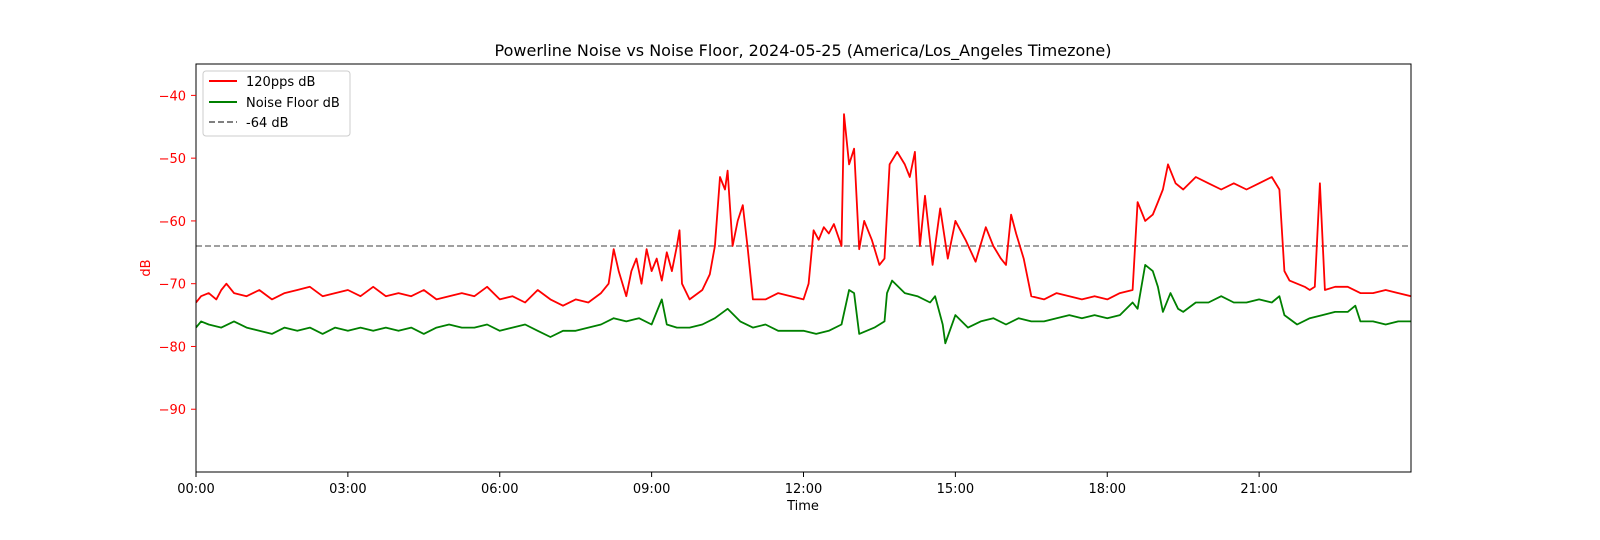 The width and height of the screenshot is (1600, 540). Describe the element at coordinates (955, 489) in the screenshot. I see `x-tick-label: 15:00` at that location.